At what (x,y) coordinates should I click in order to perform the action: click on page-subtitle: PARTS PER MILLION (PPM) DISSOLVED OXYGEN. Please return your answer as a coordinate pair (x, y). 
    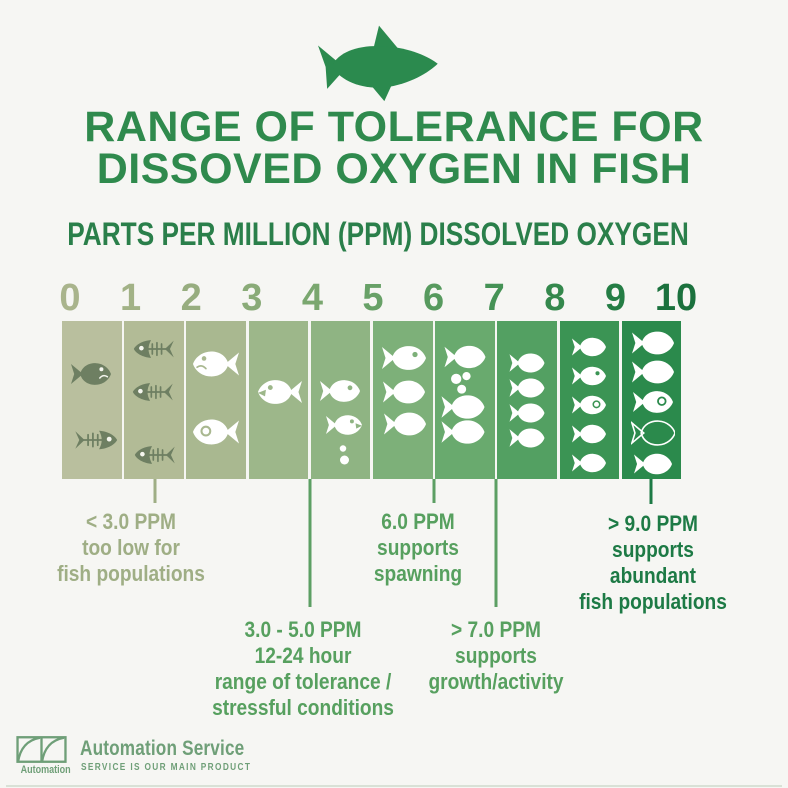
    Looking at the image, I should click on (378, 234).